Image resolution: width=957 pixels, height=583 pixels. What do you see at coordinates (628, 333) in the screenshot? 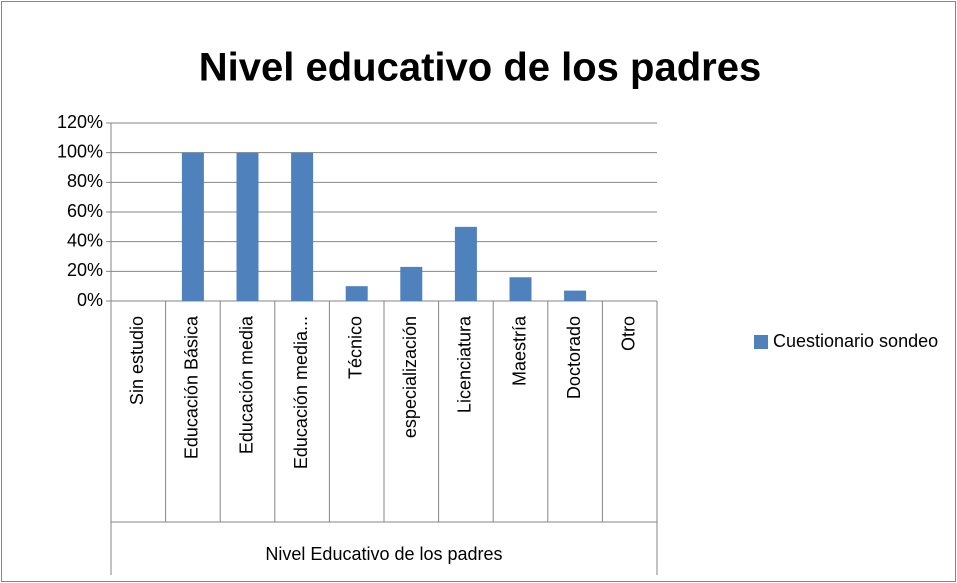
I see `x-tick-label: Otro` at bounding box center [628, 333].